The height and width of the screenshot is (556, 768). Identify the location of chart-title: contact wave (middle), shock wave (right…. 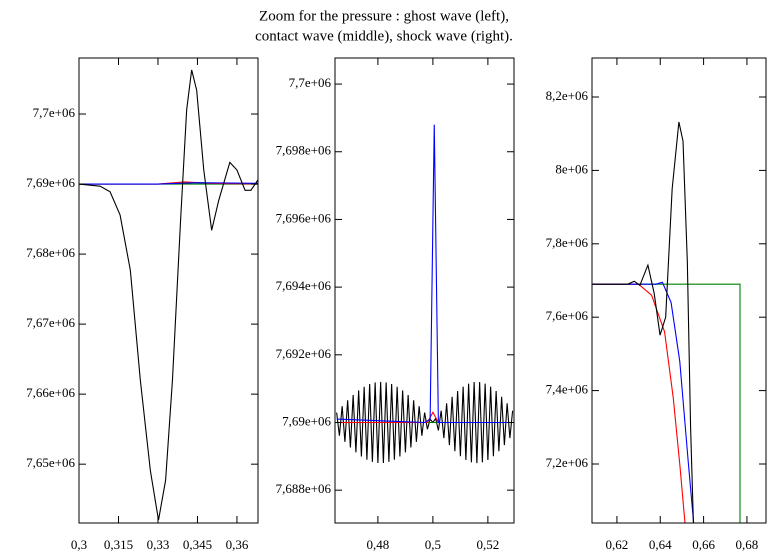
(384, 36).